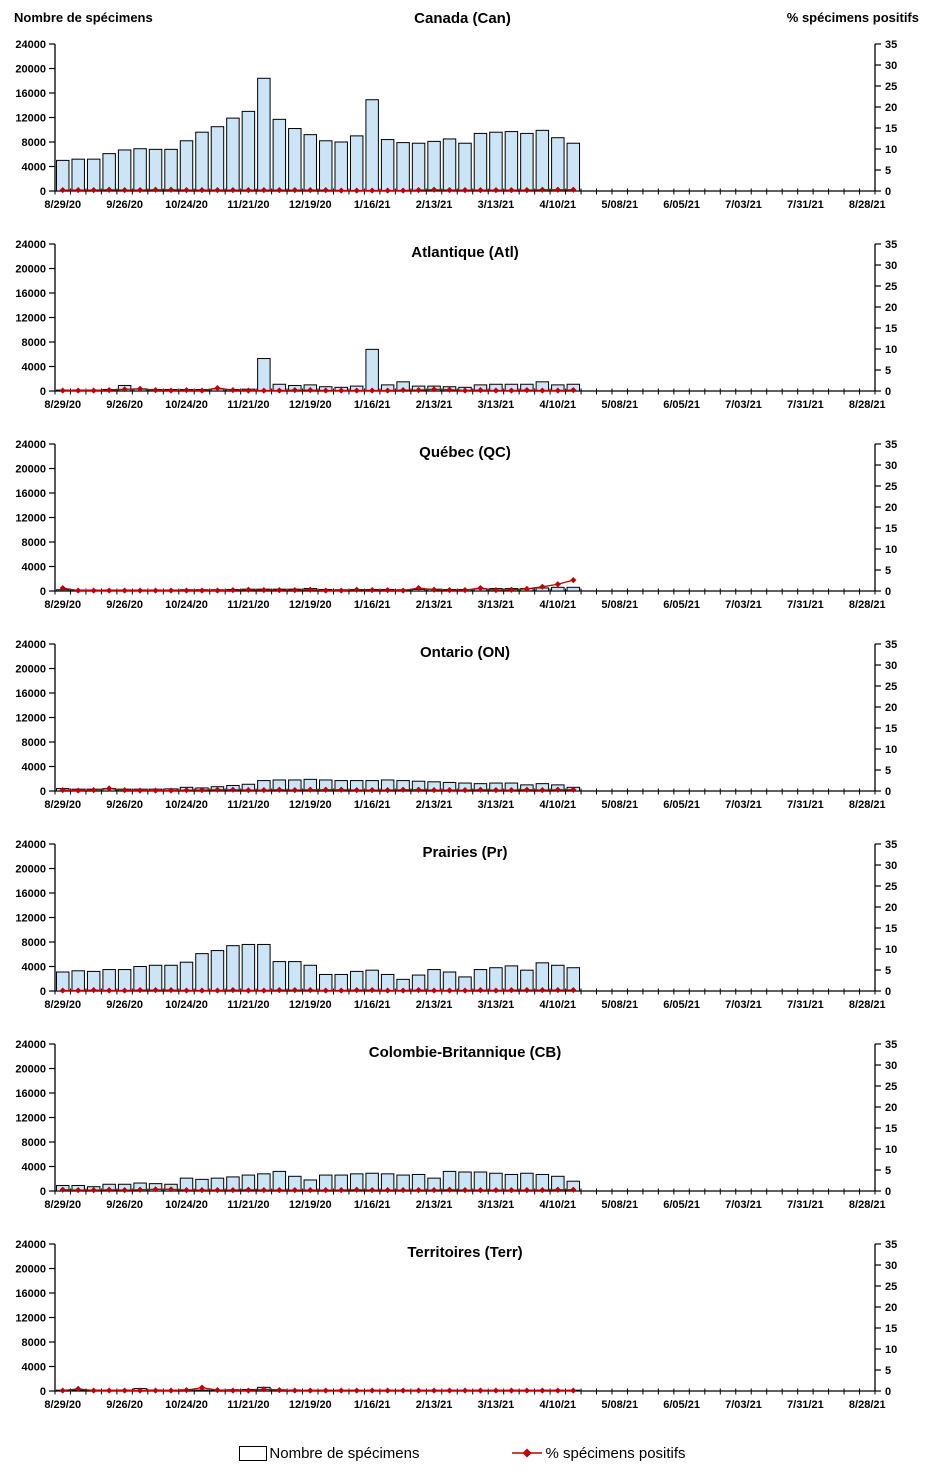 This screenshot has height=1473, width=925. What do you see at coordinates (62, 1205) in the screenshot?
I see `svg-text: 8/29/20` at bounding box center [62, 1205].